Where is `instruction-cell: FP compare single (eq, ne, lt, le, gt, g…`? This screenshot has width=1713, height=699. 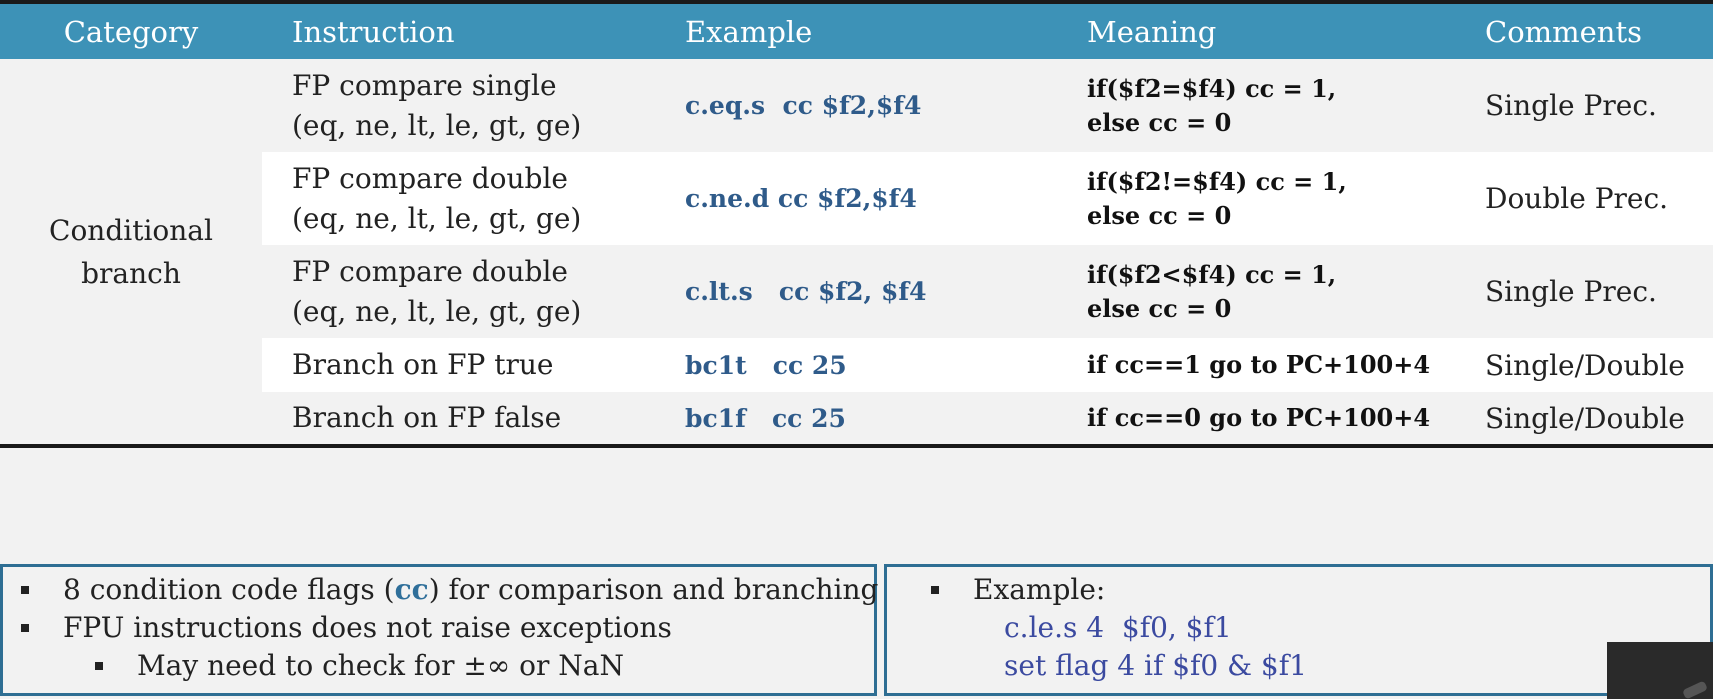 instruction-cell: FP compare single (eq, ne, lt, le, gt, g… is located at coordinates (467, 105).